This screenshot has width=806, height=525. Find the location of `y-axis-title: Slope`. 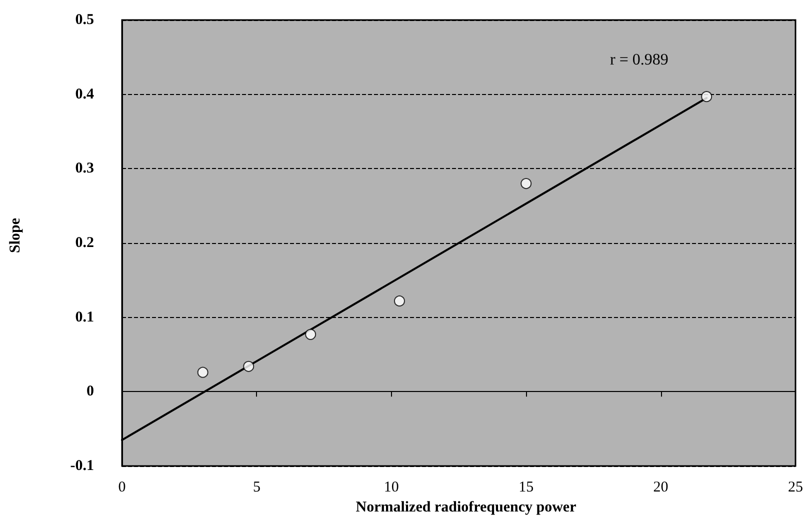

y-axis-title: Slope is located at coordinates (16, 236).